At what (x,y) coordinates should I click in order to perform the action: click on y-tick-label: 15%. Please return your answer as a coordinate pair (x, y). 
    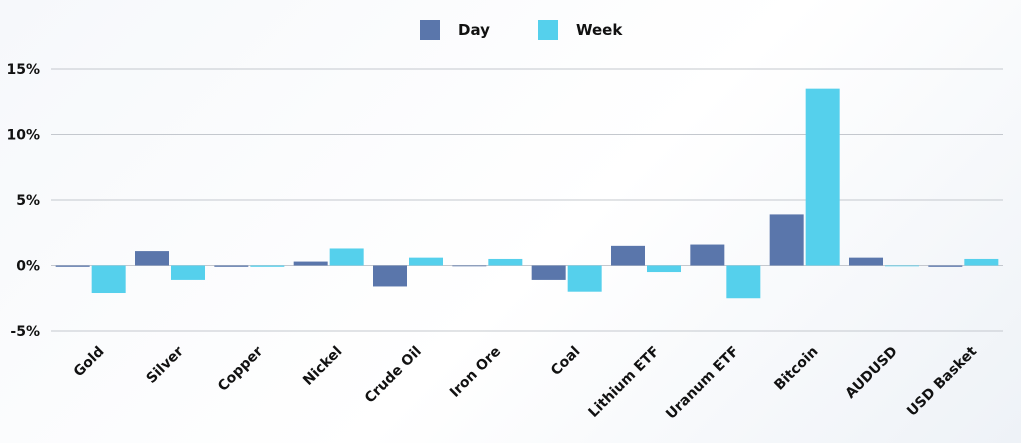
    Looking at the image, I should click on (23, 70).